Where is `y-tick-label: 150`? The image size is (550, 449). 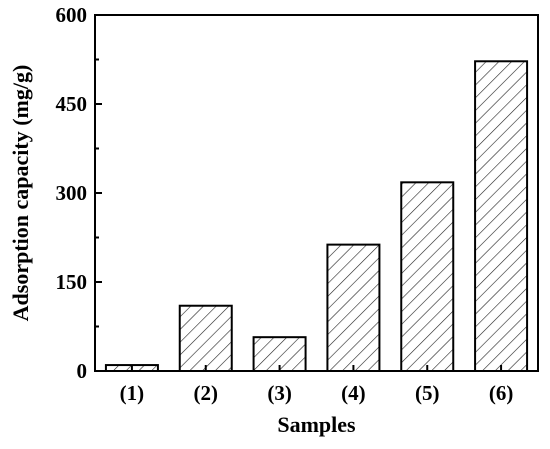 y-tick-label: 150 is located at coordinates (72, 282).